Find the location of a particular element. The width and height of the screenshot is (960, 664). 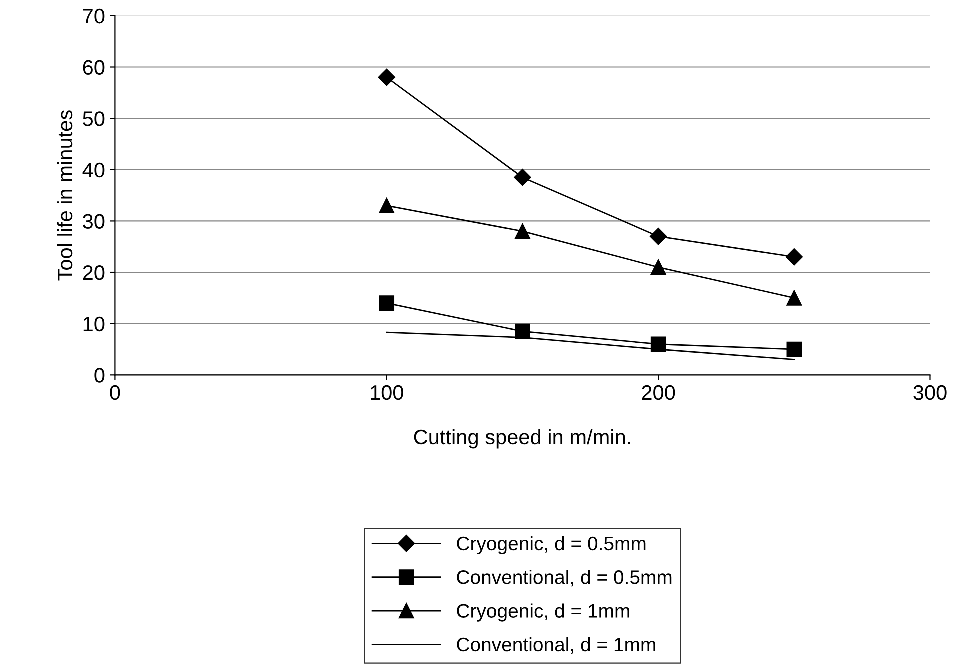

y-tick-label: 30 is located at coordinates (94, 221).